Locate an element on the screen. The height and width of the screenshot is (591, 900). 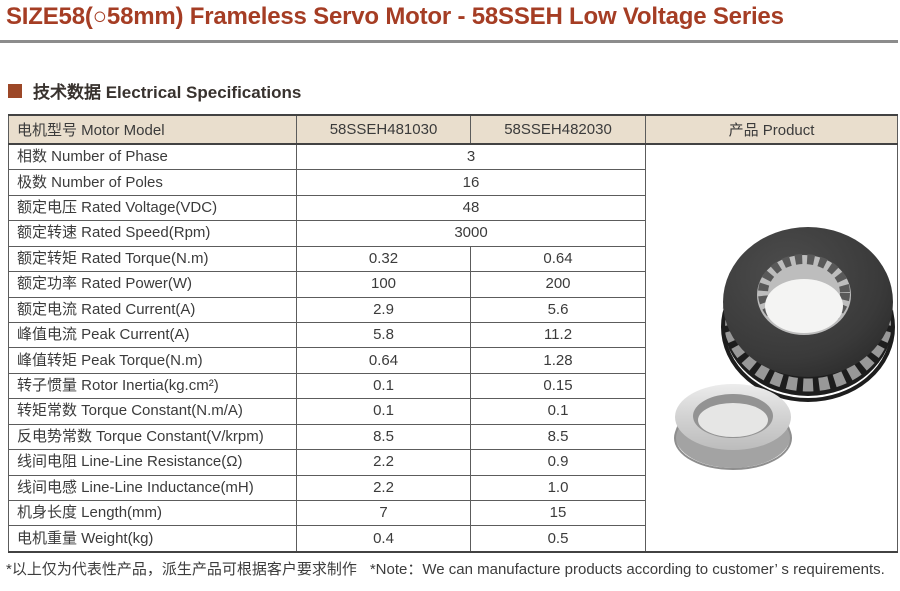
table-row: 峰值转矩 Peak Torque(N.m) 0.64 1.28 is located at coordinates (453, 360).